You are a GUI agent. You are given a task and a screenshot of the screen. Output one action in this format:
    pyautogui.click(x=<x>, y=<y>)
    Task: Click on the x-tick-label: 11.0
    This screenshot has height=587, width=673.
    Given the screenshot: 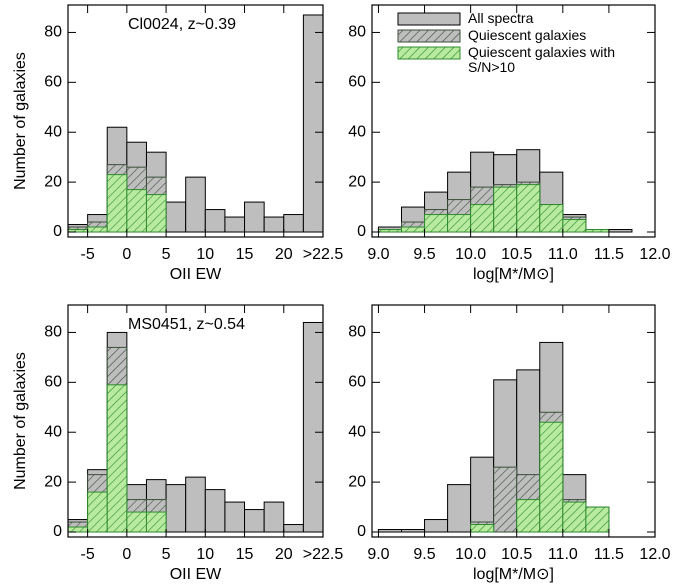 What is the action you would take?
    pyautogui.click(x=563, y=254)
    